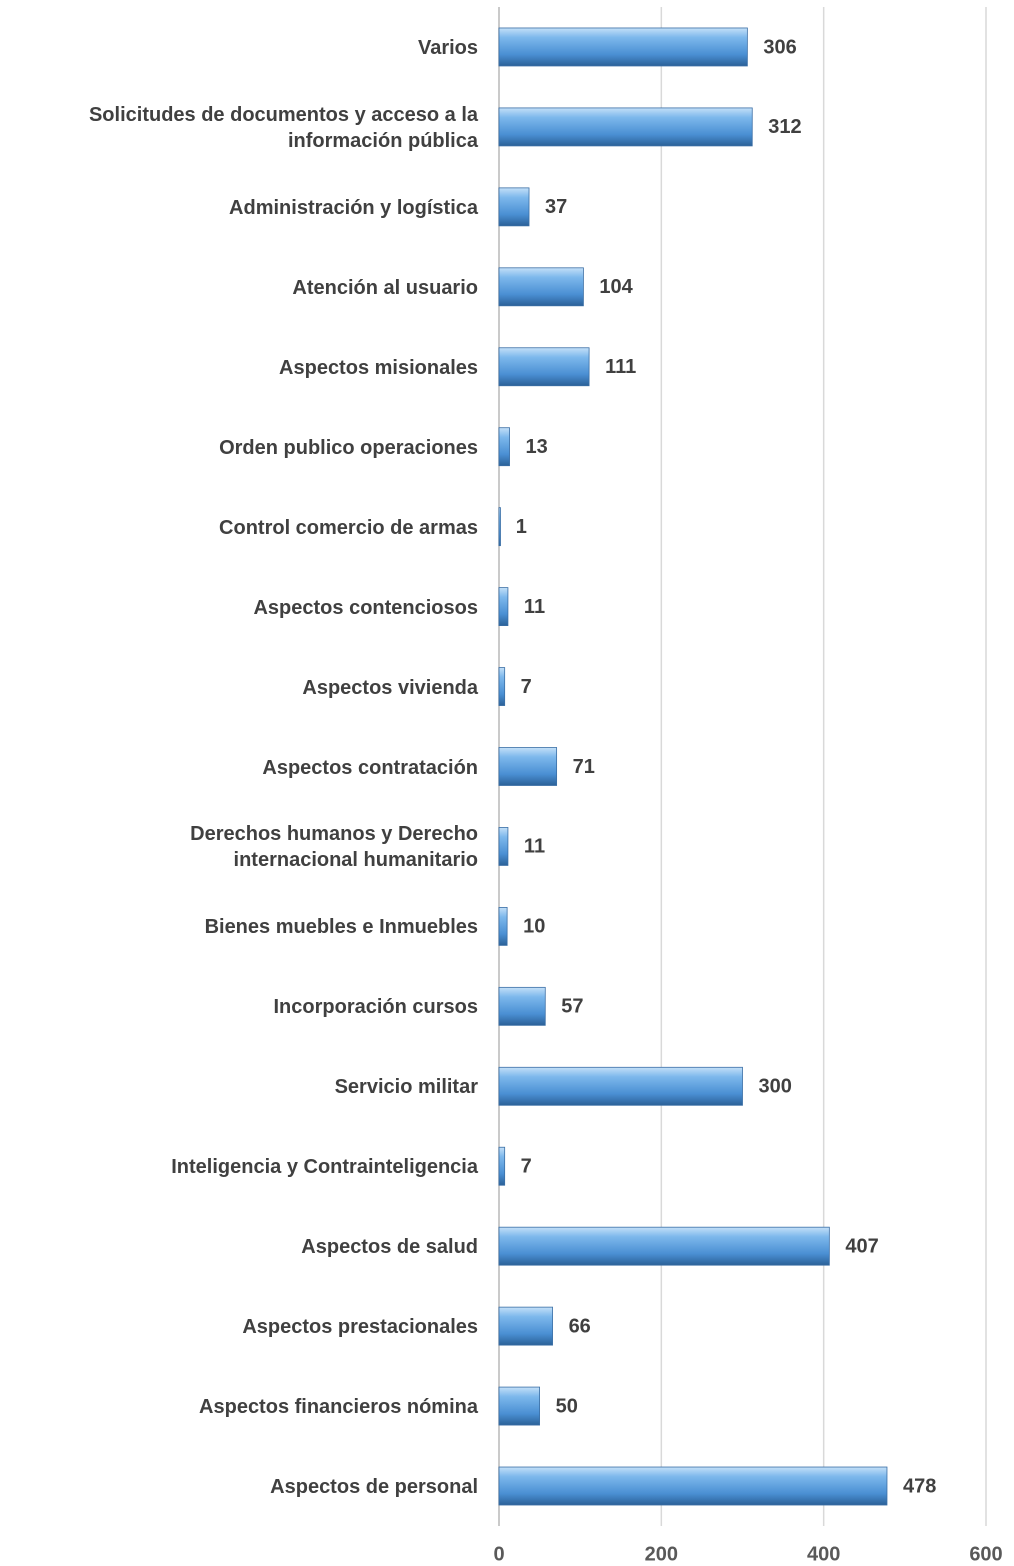 The image size is (1014, 1566). What do you see at coordinates (376, 1007) in the screenshot?
I see `y-tick-label: Incorporación cursos` at bounding box center [376, 1007].